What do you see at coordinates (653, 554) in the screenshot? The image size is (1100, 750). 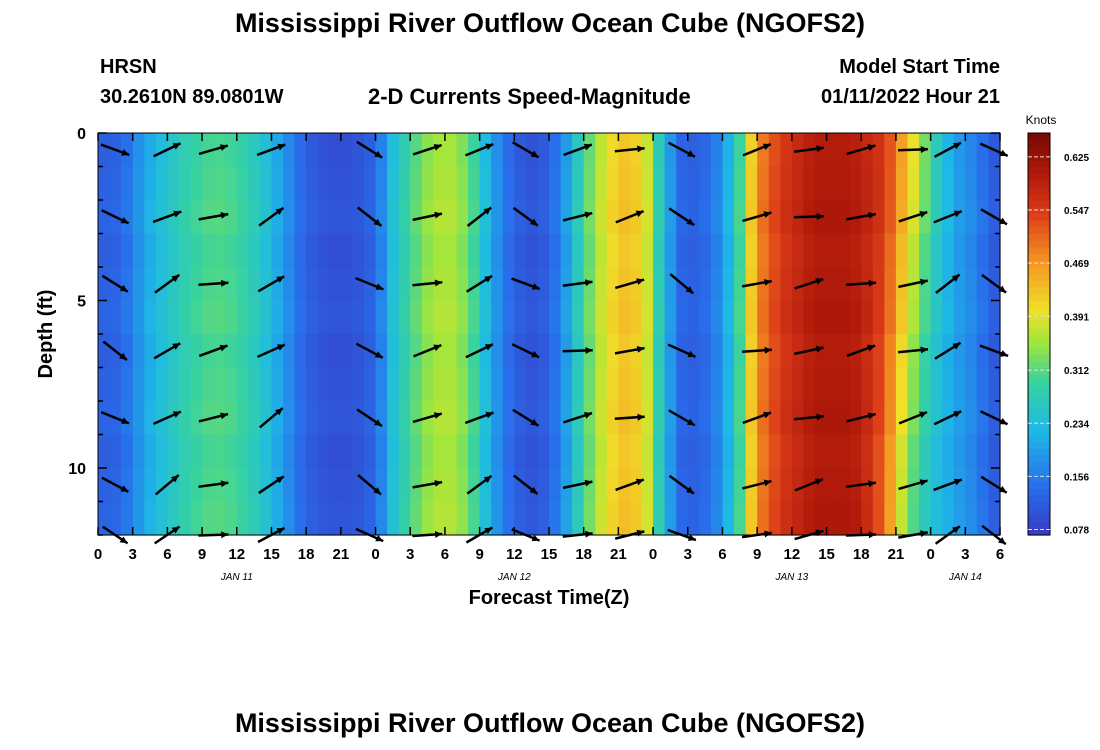 I see `x-tick-label: 0` at bounding box center [653, 554].